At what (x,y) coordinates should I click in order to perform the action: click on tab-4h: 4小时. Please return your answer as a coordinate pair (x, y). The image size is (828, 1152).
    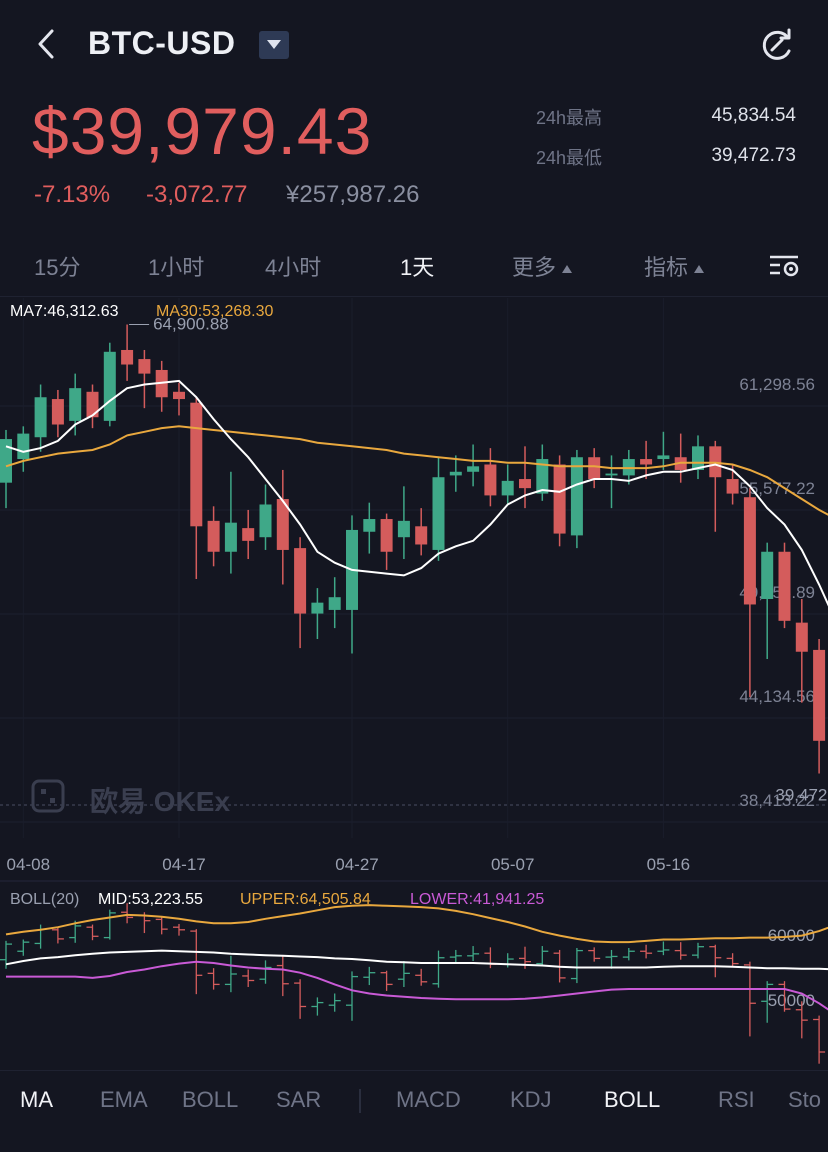
    Looking at the image, I should click on (293, 267).